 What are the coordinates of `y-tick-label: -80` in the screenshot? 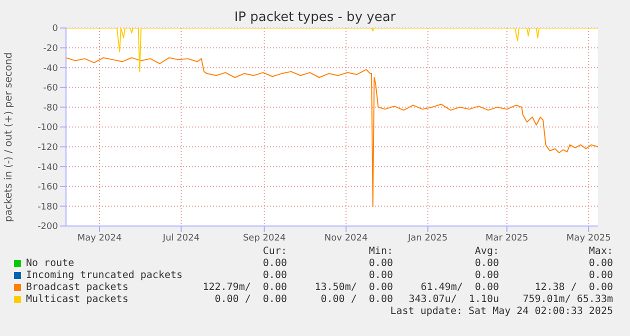 It's located at (50, 108).